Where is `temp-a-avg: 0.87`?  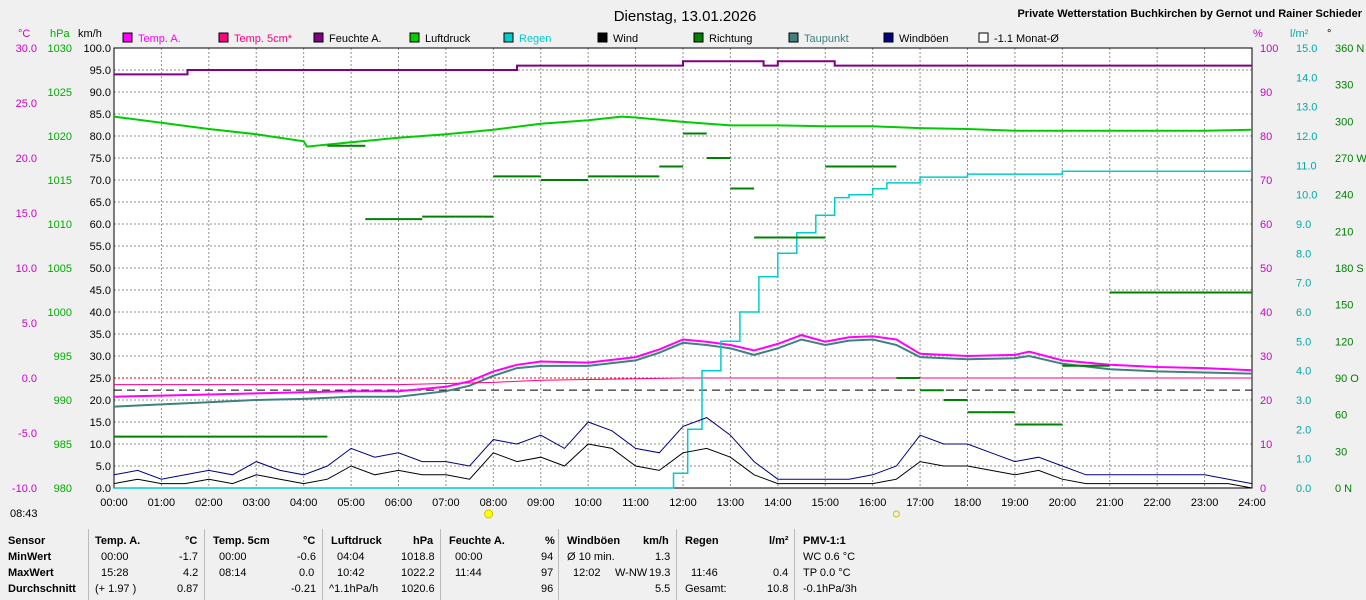
temp-a-avg: 0.87 is located at coordinates (188, 589).